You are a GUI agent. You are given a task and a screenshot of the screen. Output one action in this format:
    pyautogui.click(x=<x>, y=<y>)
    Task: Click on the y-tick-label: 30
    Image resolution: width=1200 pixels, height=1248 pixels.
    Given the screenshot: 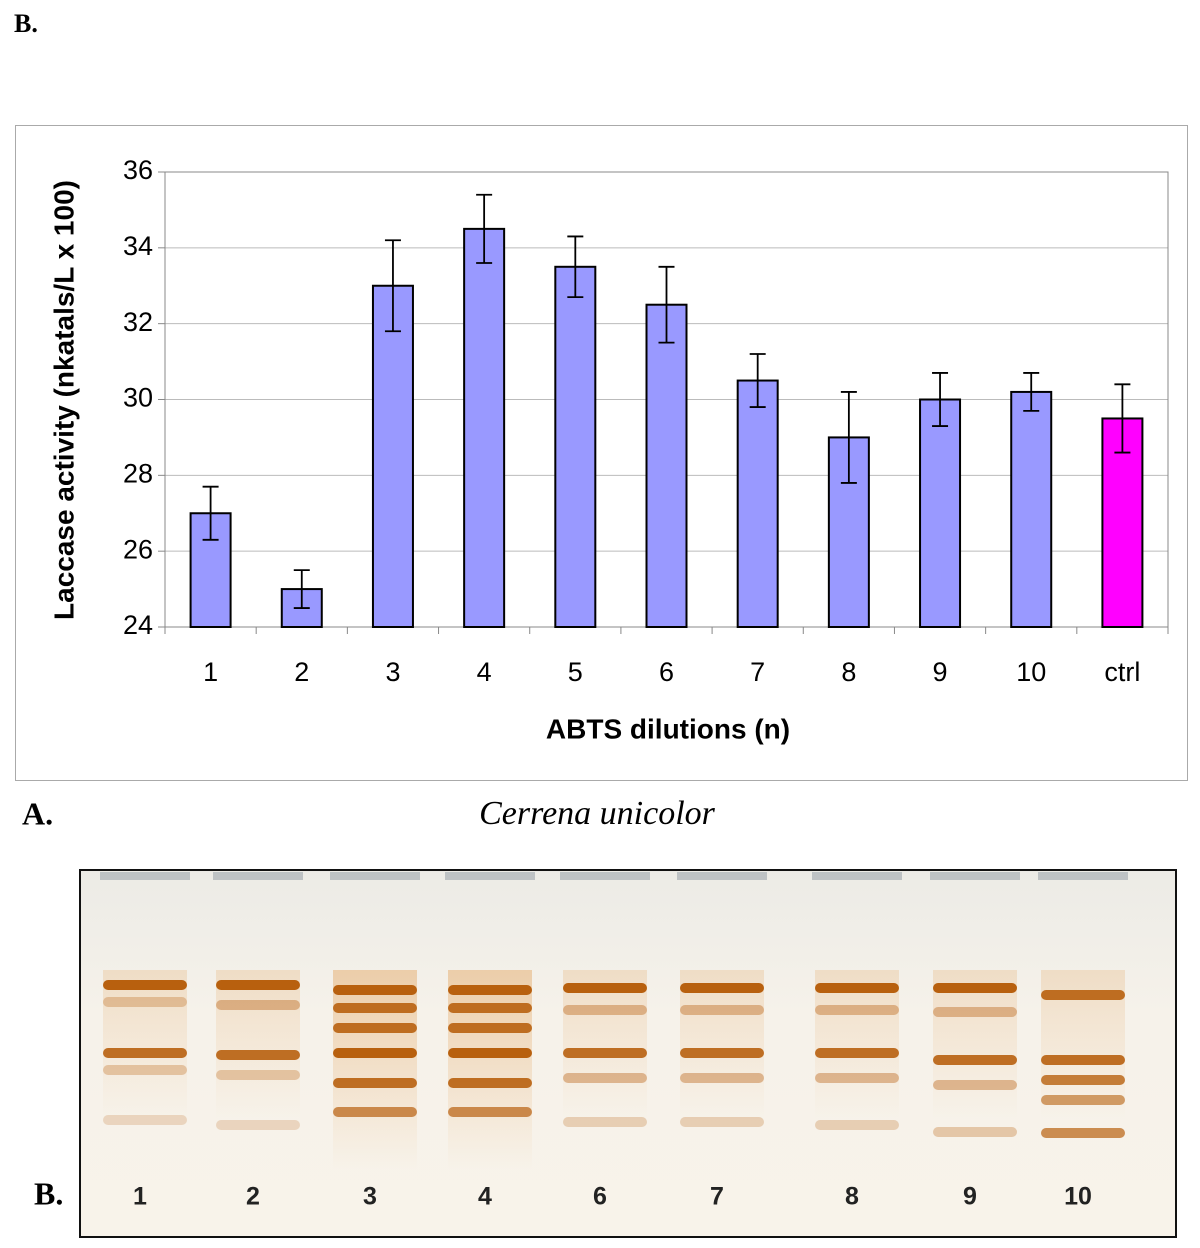 What is the action you would take?
    pyautogui.click(x=138, y=398)
    